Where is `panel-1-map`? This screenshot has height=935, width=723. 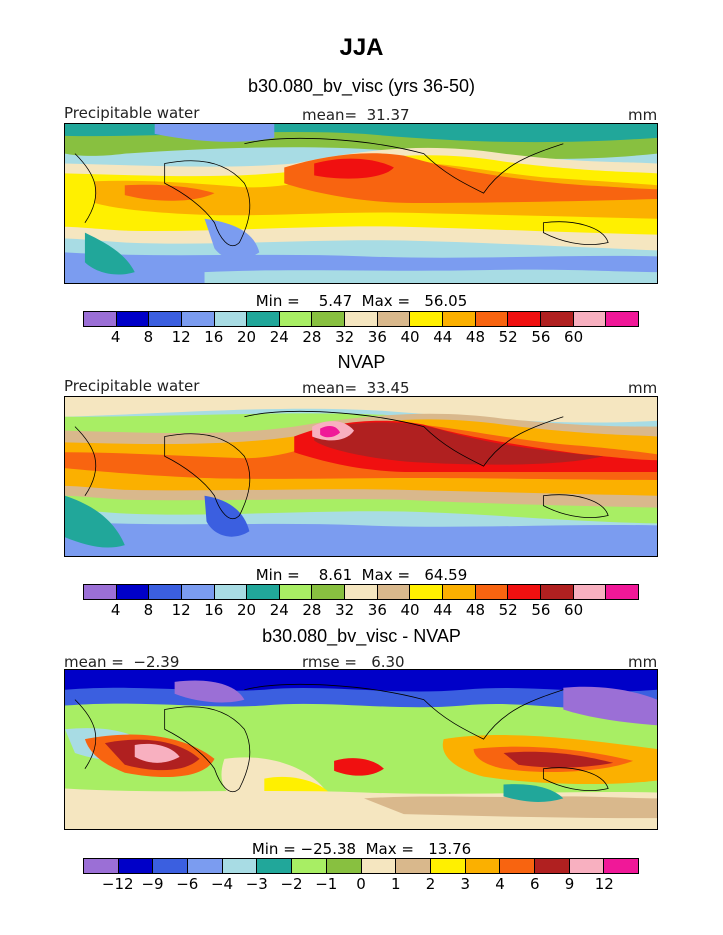 panel-1-map is located at coordinates (361, 203).